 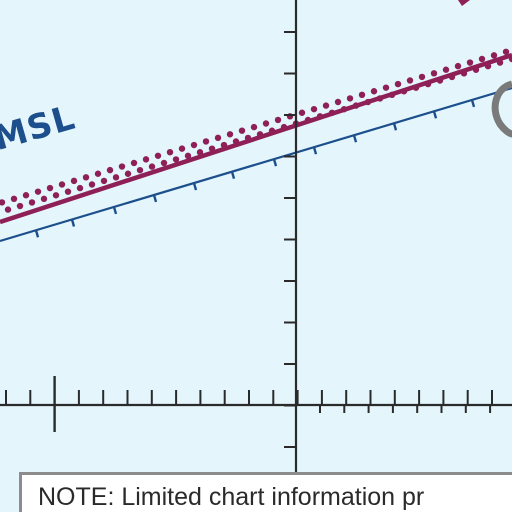 What do you see at coordinates (464, 3) in the screenshot?
I see `partial-magenta-symbol` at bounding box center [464, 3].